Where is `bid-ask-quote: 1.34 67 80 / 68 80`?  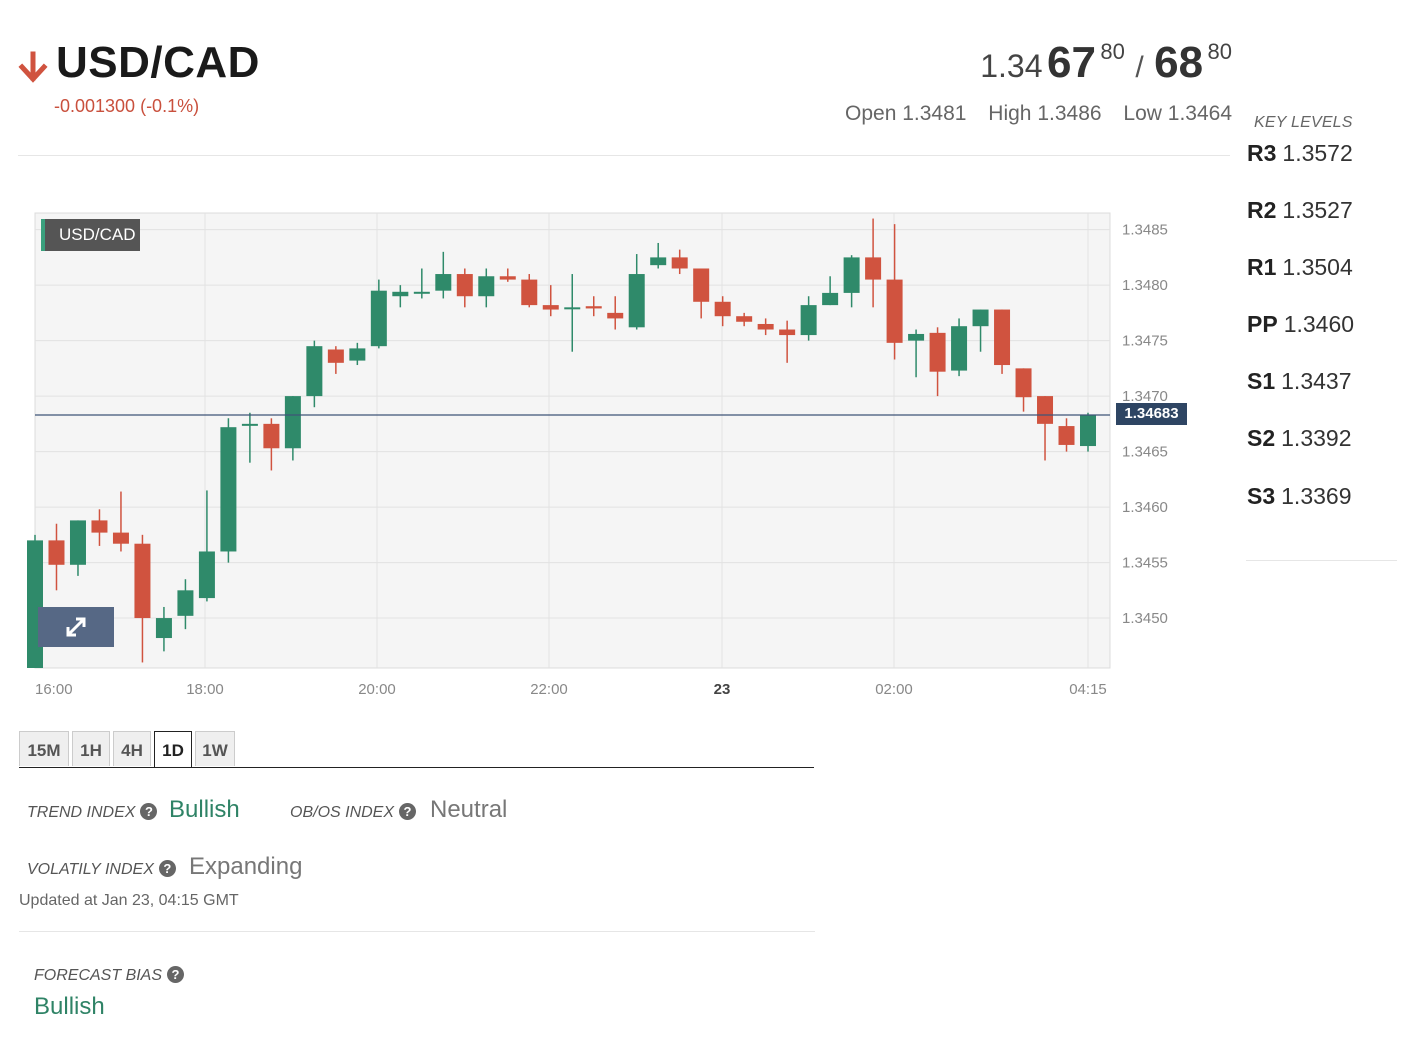 bid-ask-quote: 1.34 67 80 / 68 80 is located at coordinates (1106, 63).